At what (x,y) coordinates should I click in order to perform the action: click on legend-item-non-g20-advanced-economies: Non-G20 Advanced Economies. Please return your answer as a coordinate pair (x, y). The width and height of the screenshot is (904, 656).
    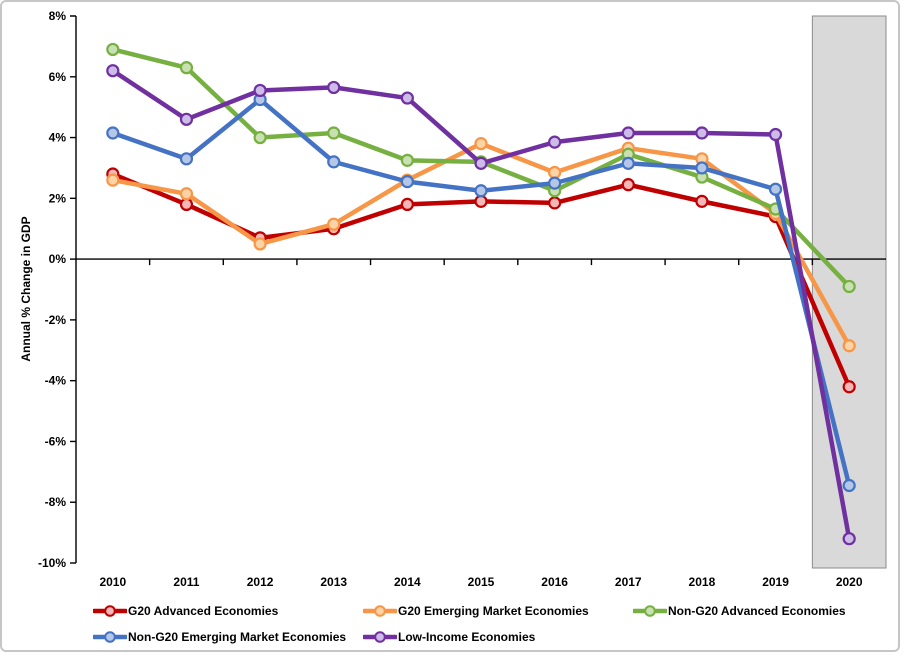
    Looking at the image, I should click on (763, 611).